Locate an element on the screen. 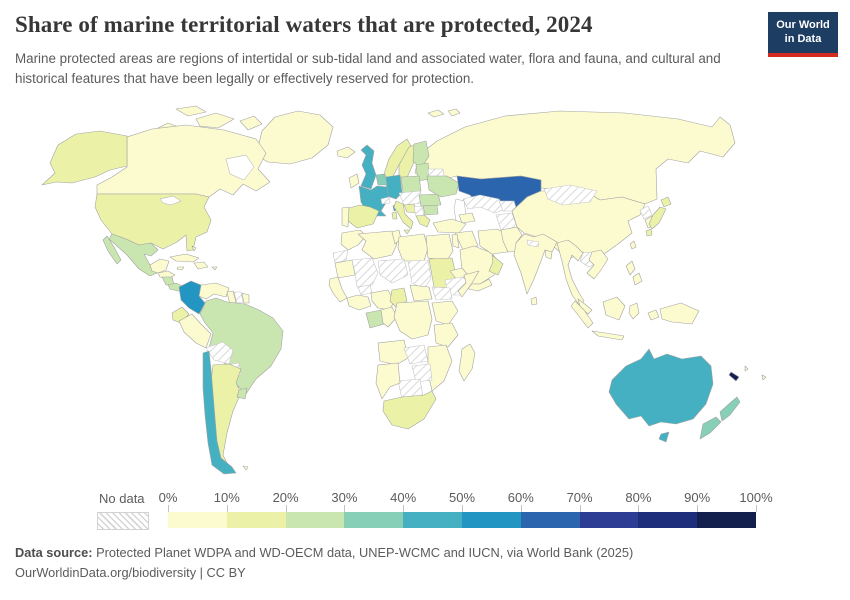 The width and height of the screenshot is (850, 600). country-zambia is located at coordinates (416, 354).